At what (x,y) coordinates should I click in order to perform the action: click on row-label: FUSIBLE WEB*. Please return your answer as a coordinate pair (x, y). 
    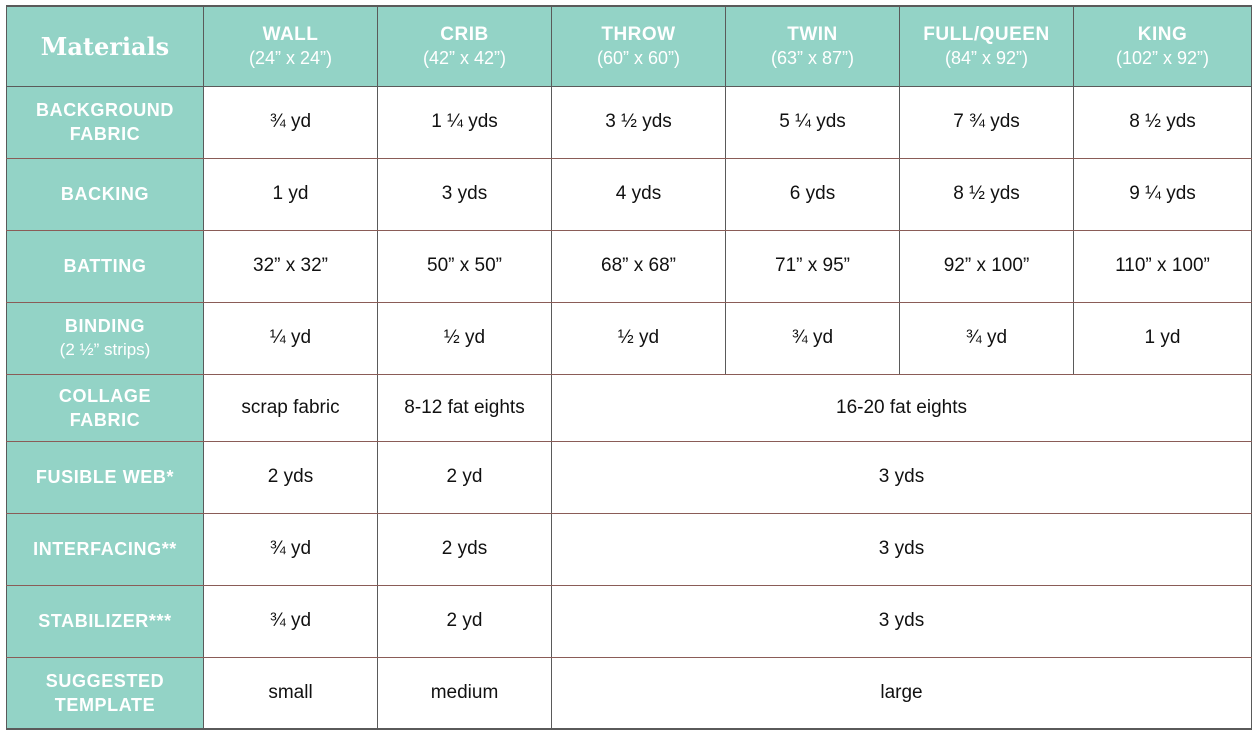
    Looking at the image, I should click on (105, 477).